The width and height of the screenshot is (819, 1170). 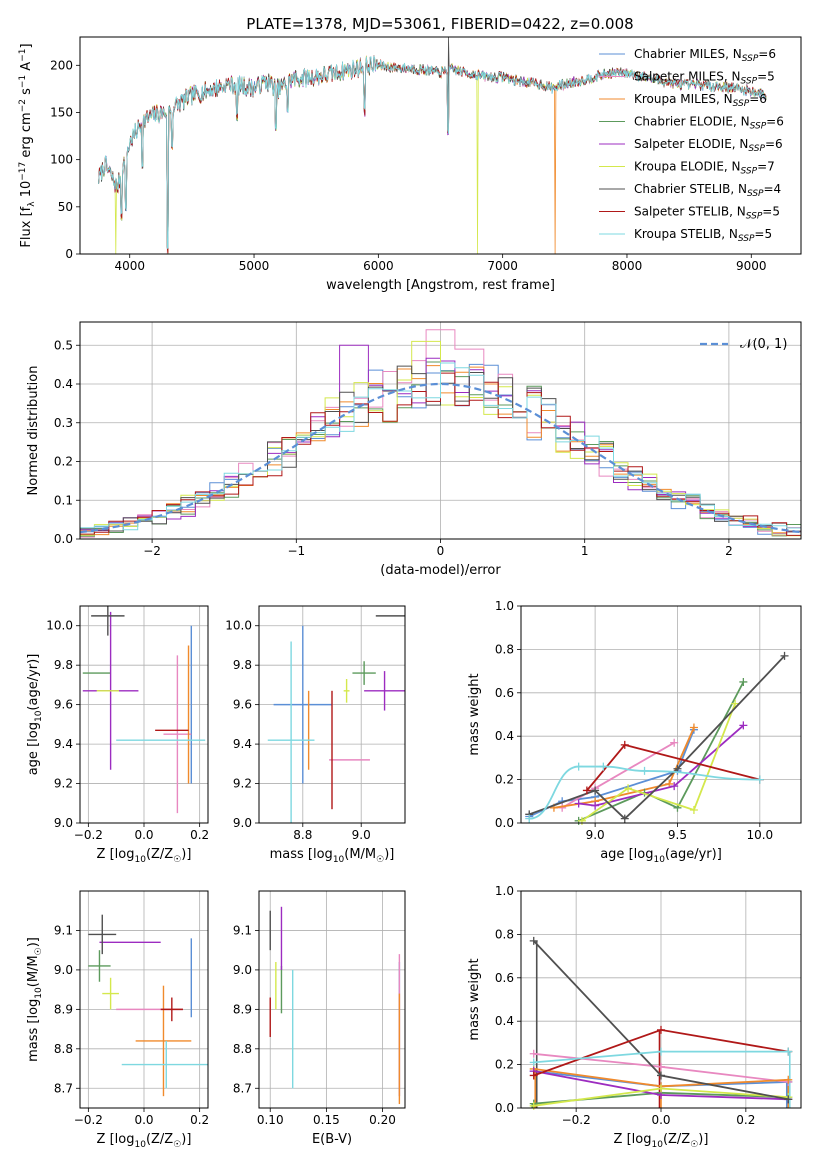 I want to click on age_vs_mass-points, so click(x=336, y=719).